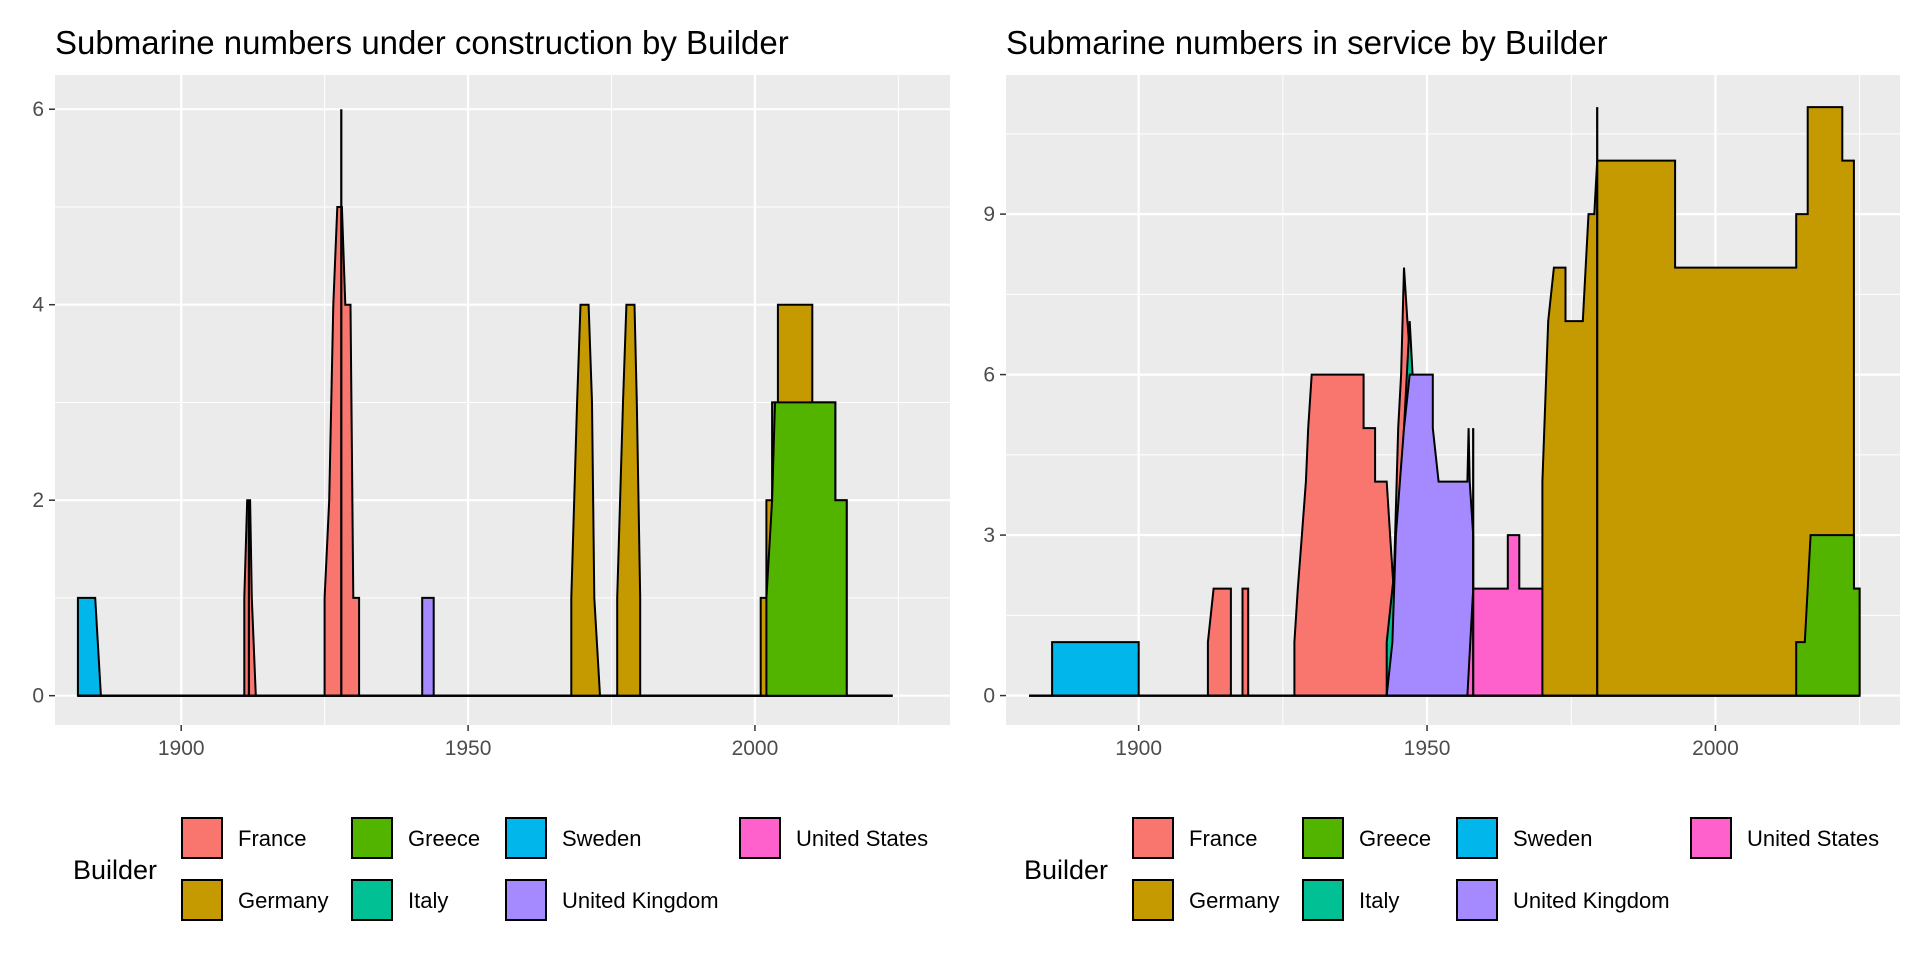 The width and height of the screenshot is (1920, 960). Describe the element at coordinates (989, 535) in the screenshot. I see `y-tick-label: 3` at that location.